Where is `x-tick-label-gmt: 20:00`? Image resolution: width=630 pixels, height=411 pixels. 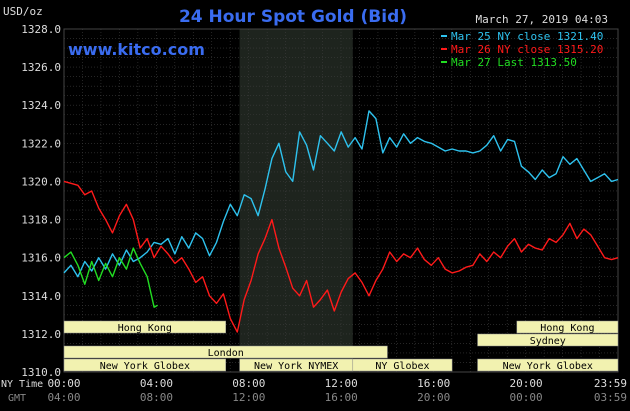
x-tick-label-gmt: 20:00 is located at coordinates (433, 397).